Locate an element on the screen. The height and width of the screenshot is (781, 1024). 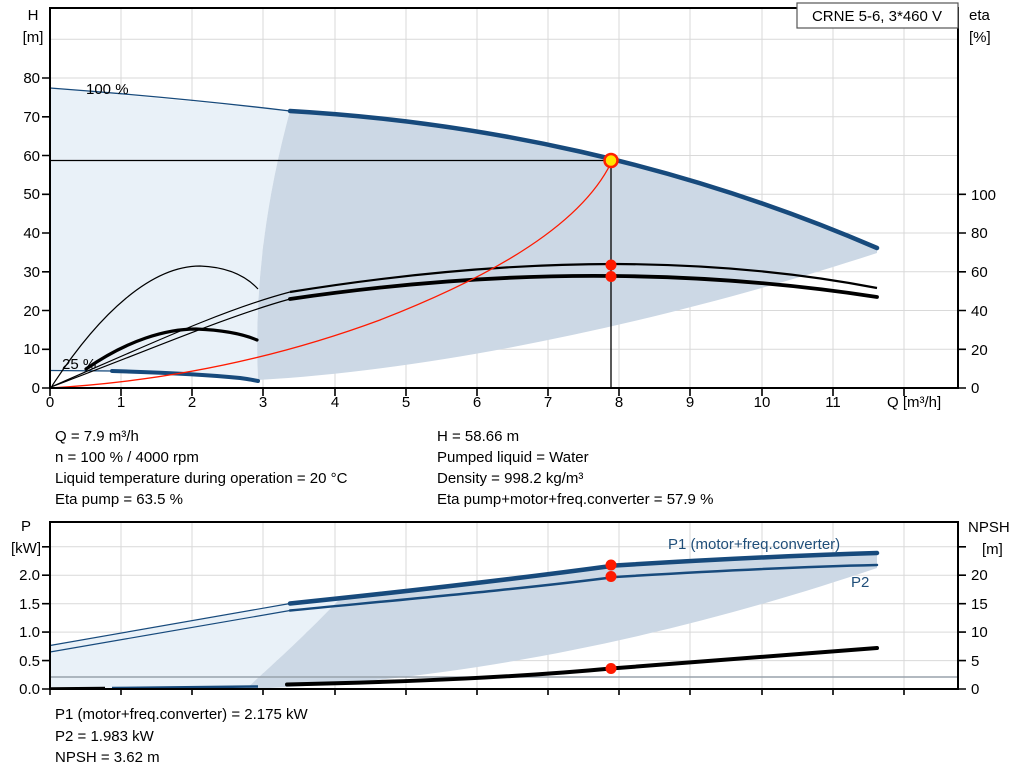
bottom-left-tick-labels: 2.0 1.5 1.0 0.5 0.0 is located at coordinates (29, 632).